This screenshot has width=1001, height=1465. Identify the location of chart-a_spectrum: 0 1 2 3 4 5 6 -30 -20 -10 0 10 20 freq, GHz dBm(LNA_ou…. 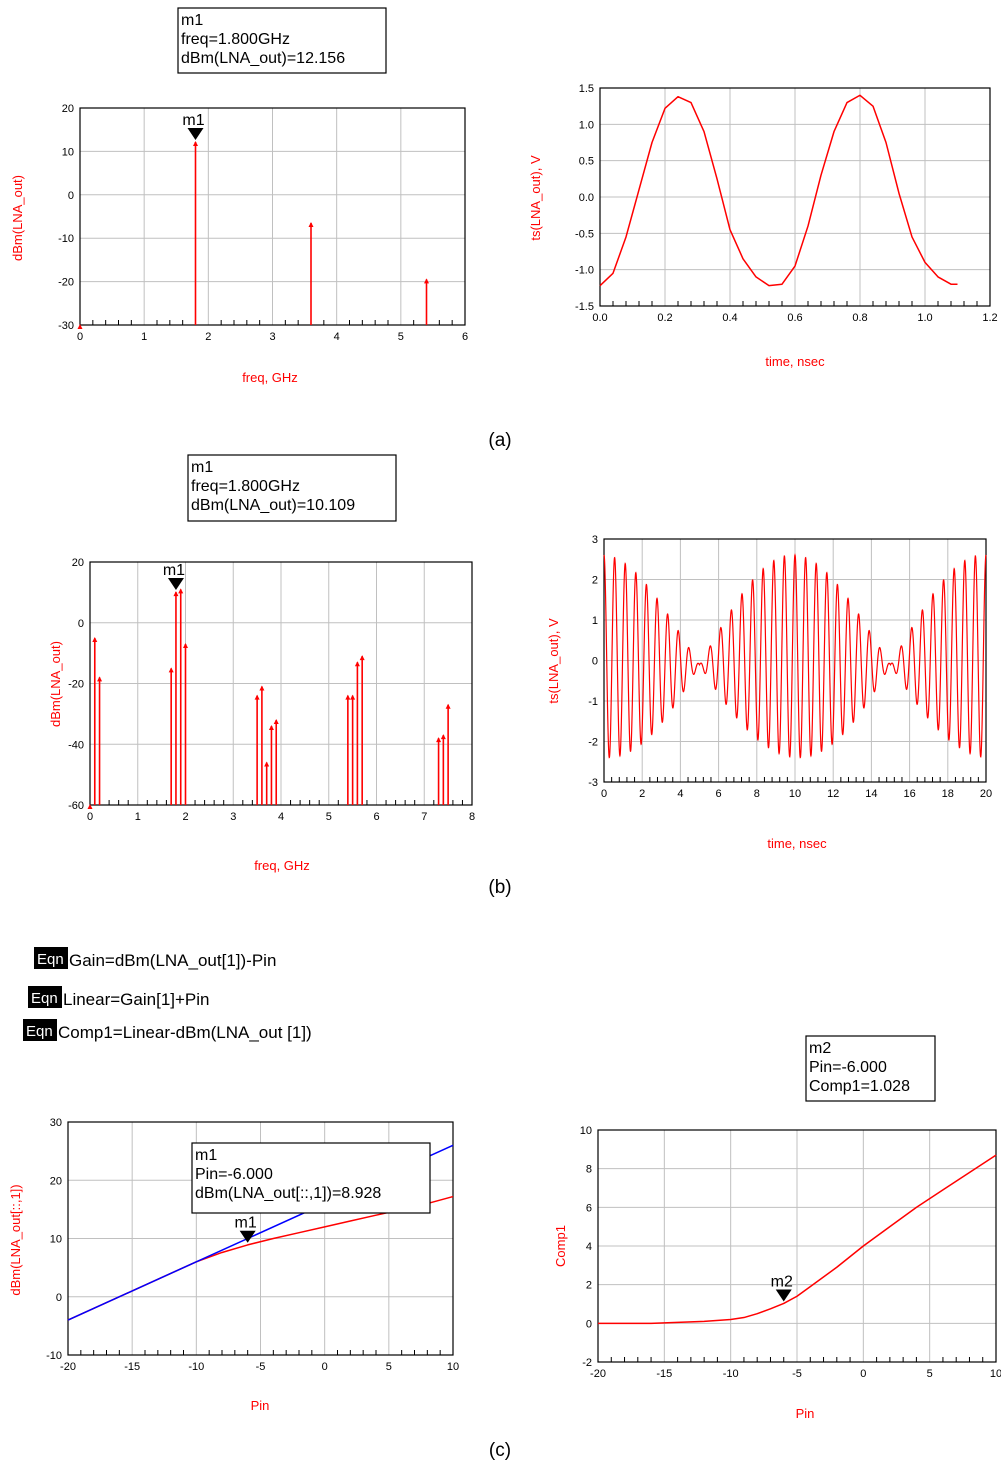
(239, 196).